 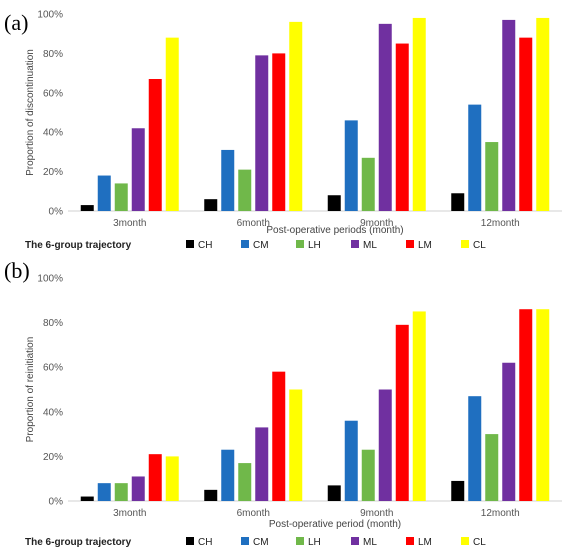 I want to click on bar-ch-3month, so click(x=87, y=208).